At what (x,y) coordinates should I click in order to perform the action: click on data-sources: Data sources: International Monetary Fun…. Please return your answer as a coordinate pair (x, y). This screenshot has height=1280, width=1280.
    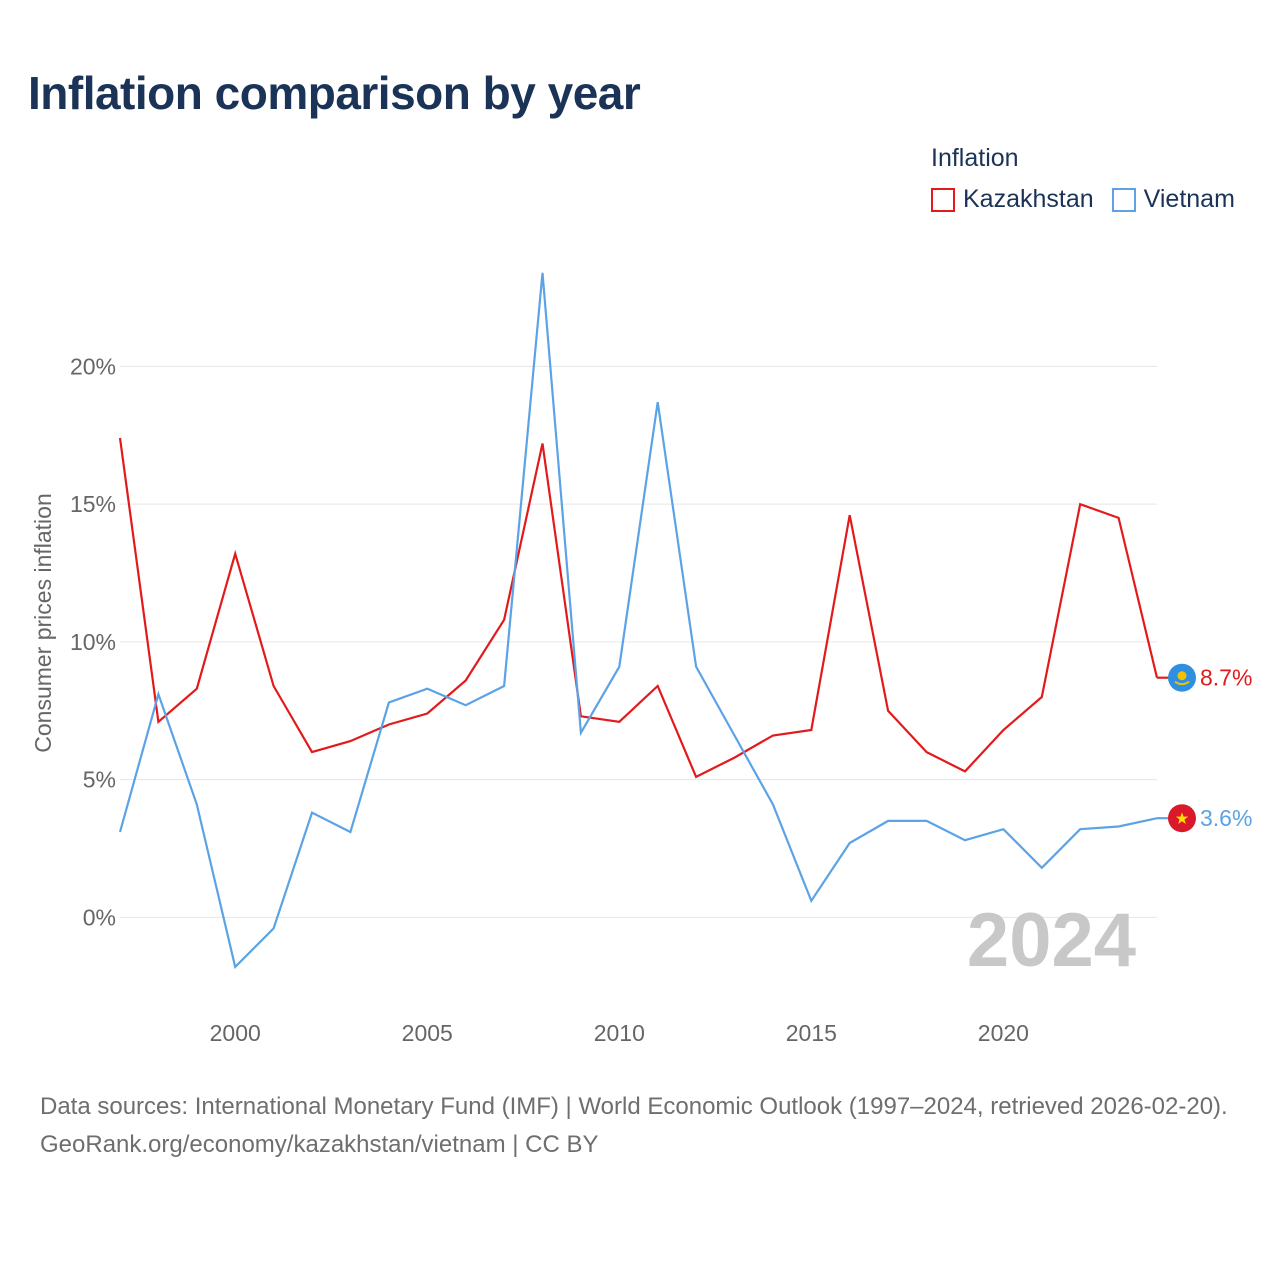
    Looking at the image, I should click on (634, 1106).